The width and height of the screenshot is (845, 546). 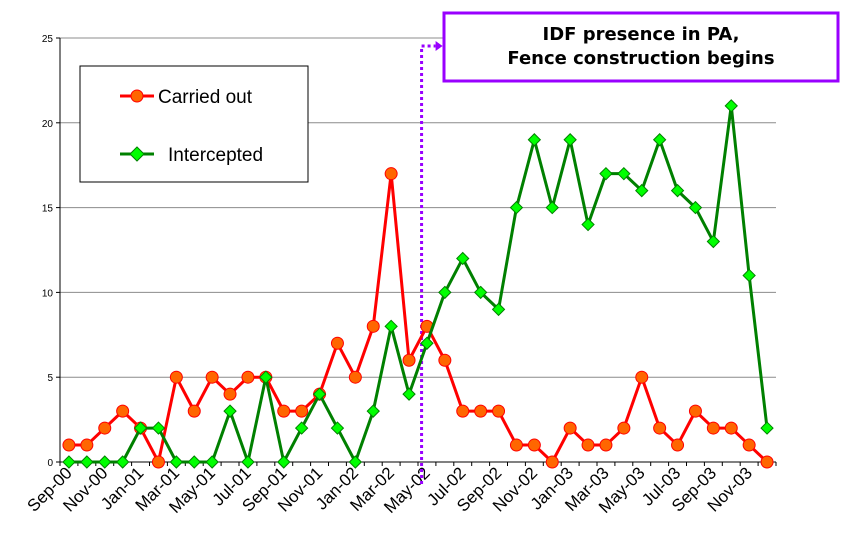 I want to click on legend-box, so click(x=194, y=124).